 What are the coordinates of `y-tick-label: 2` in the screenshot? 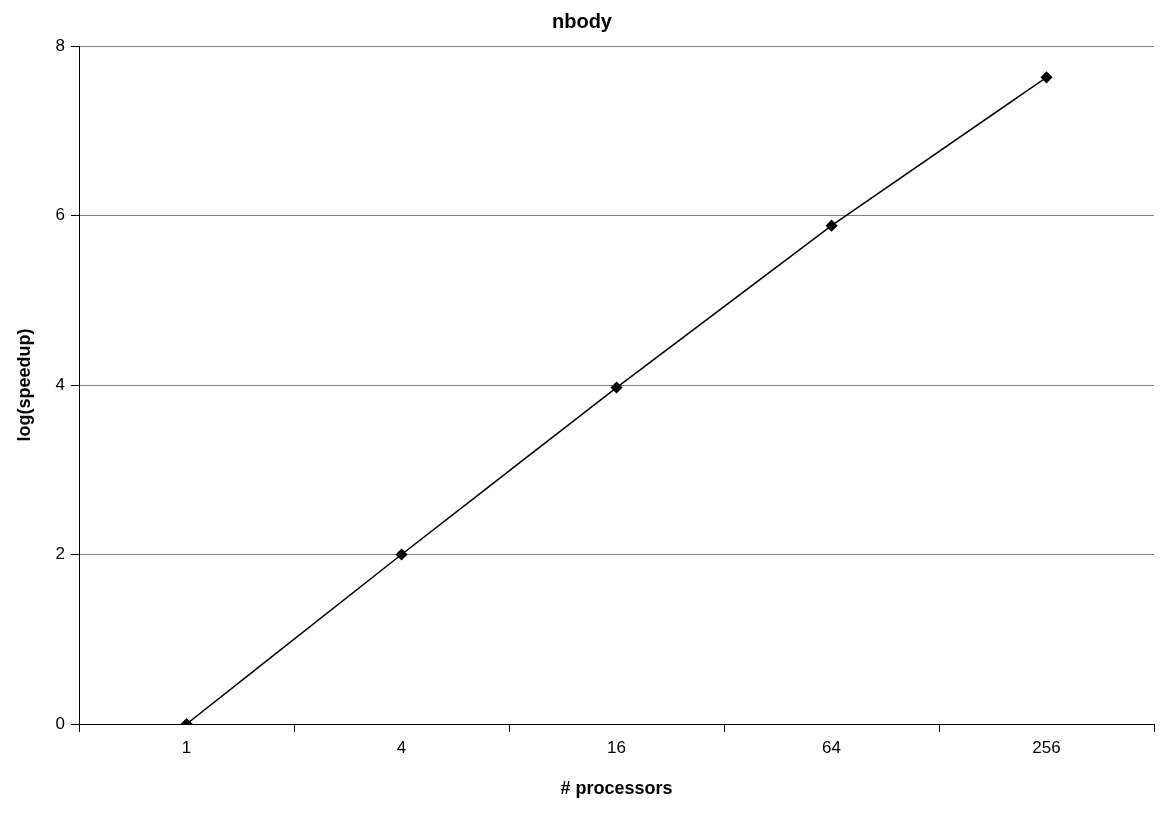 It's located at (60, 554).